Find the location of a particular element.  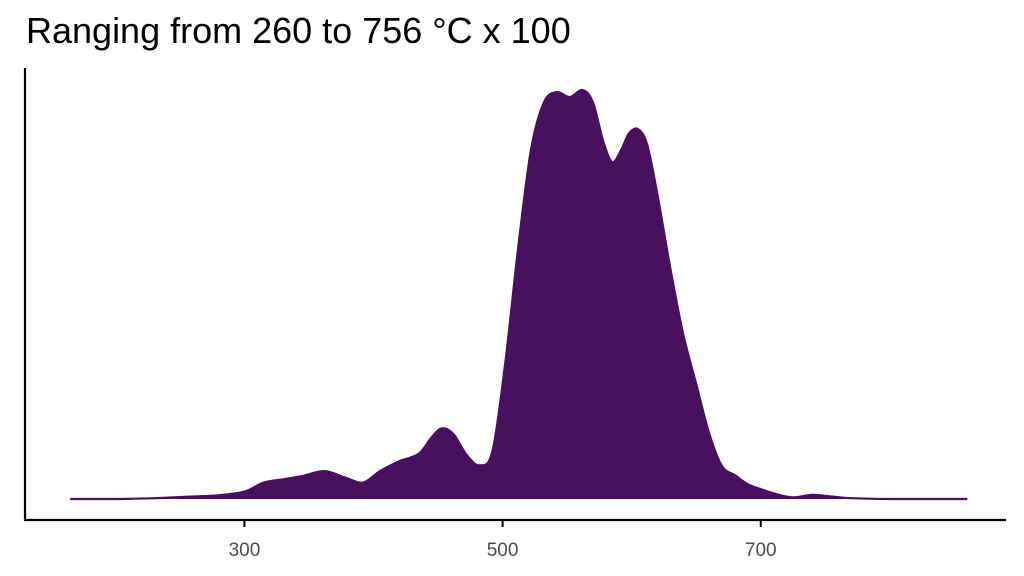

x-tick-label: 300 is located at coordinates (245, 550).